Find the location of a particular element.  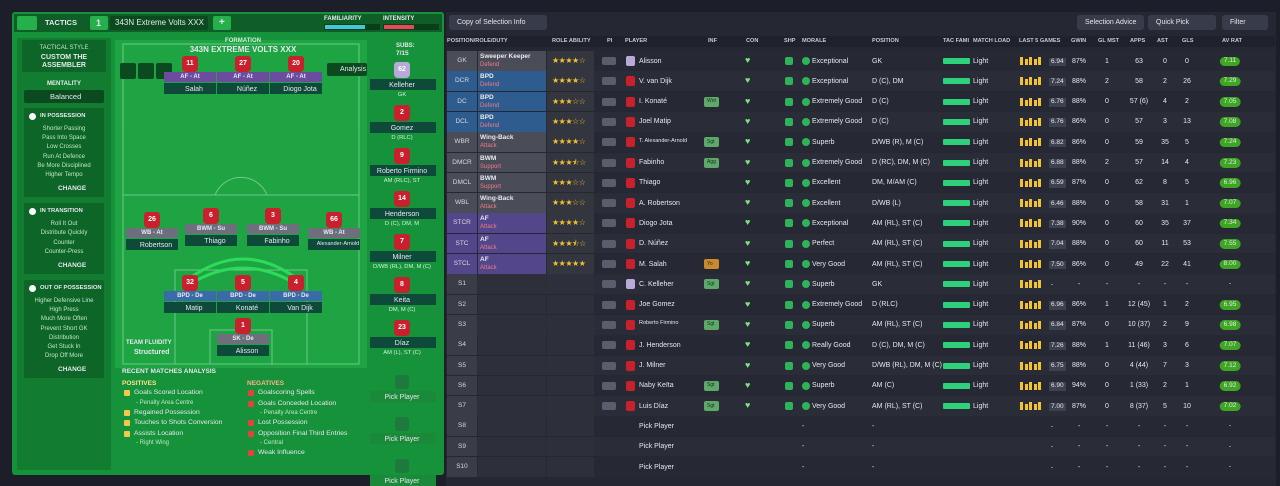

instruction-box is located at coordinates (64, 238).